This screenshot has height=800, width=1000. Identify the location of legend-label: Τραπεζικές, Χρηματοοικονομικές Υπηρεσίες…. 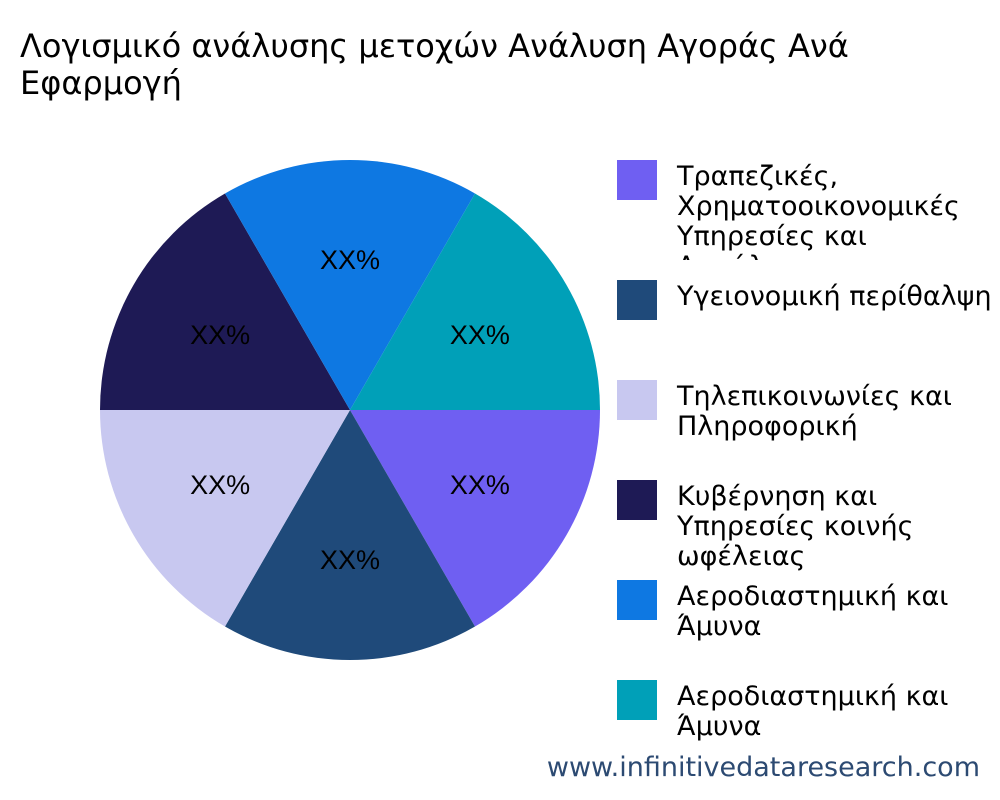
(818, 211).